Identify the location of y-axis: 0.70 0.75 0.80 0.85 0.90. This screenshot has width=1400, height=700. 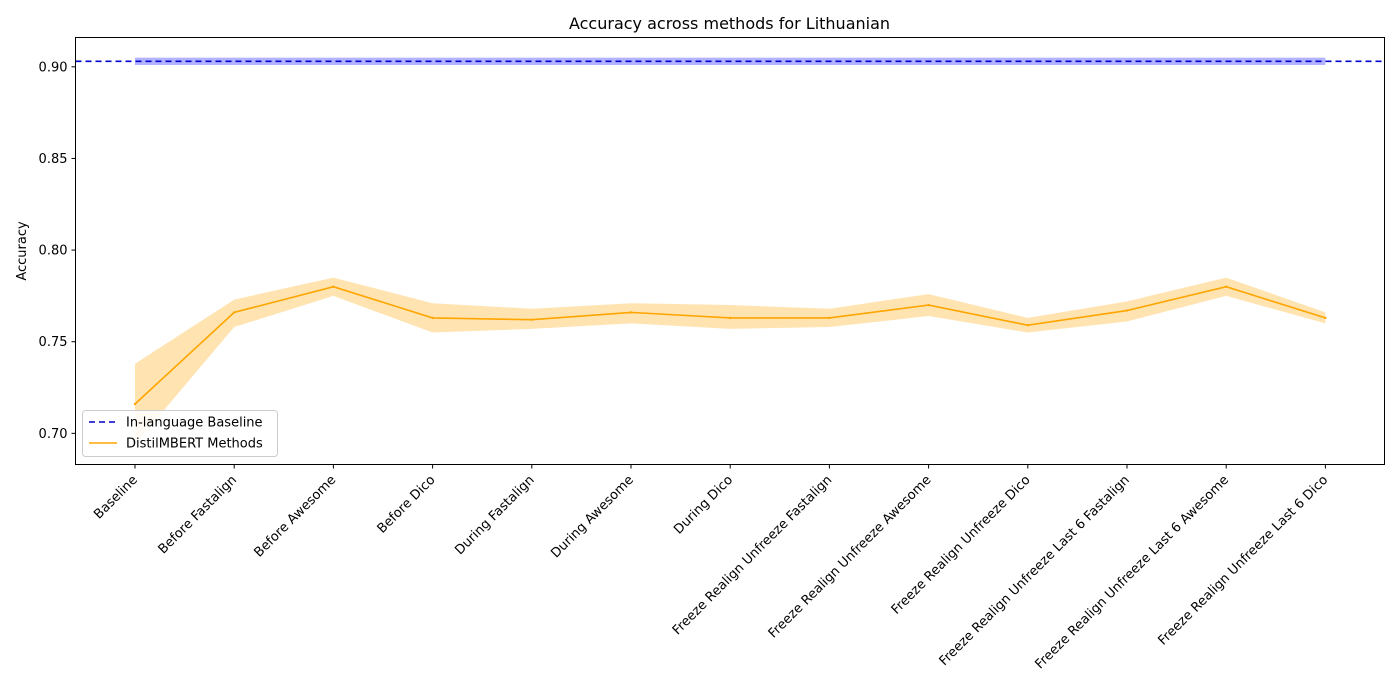
(57, 251).